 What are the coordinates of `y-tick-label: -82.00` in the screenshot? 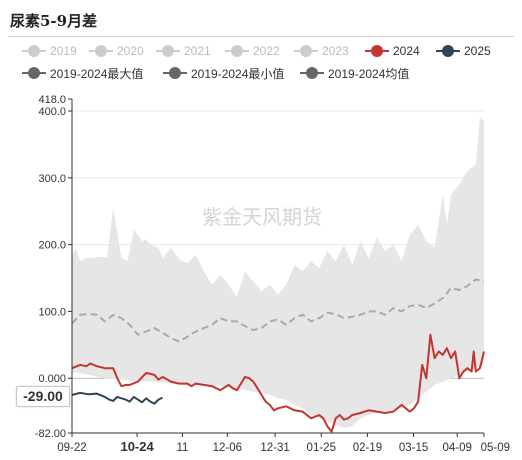 It's located at (50, 434).